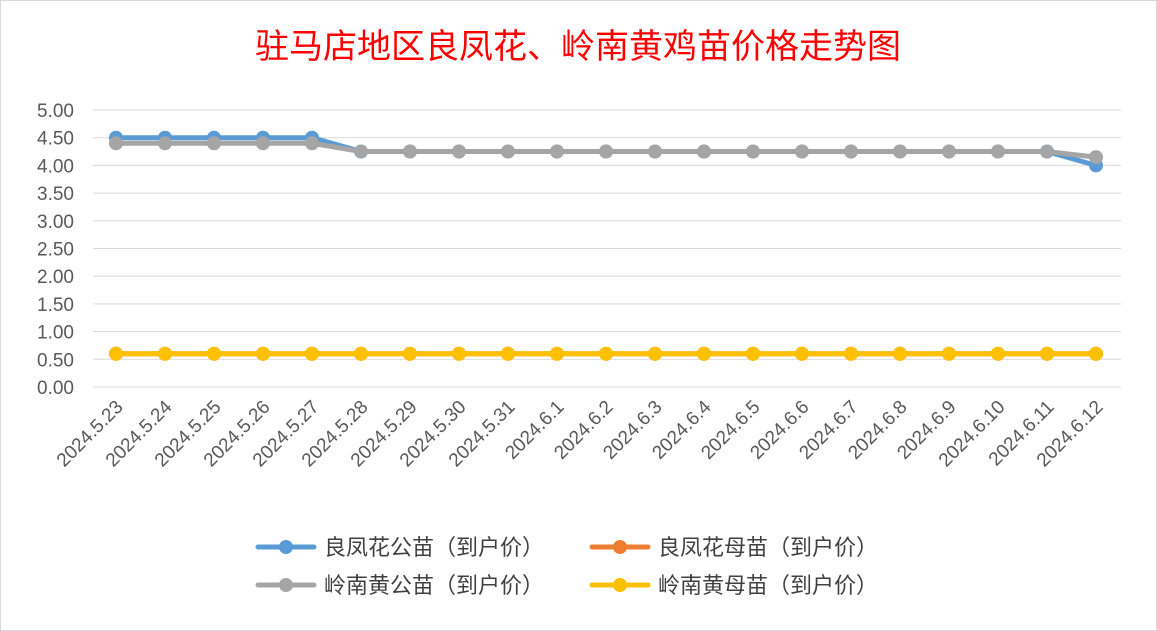 The height and width of the screenshot is (631, 1157). Describe the element at coordinates (434, 586) in the screenshot. I see `legend-label: 岭南黄公苗（到户价）` at that location.